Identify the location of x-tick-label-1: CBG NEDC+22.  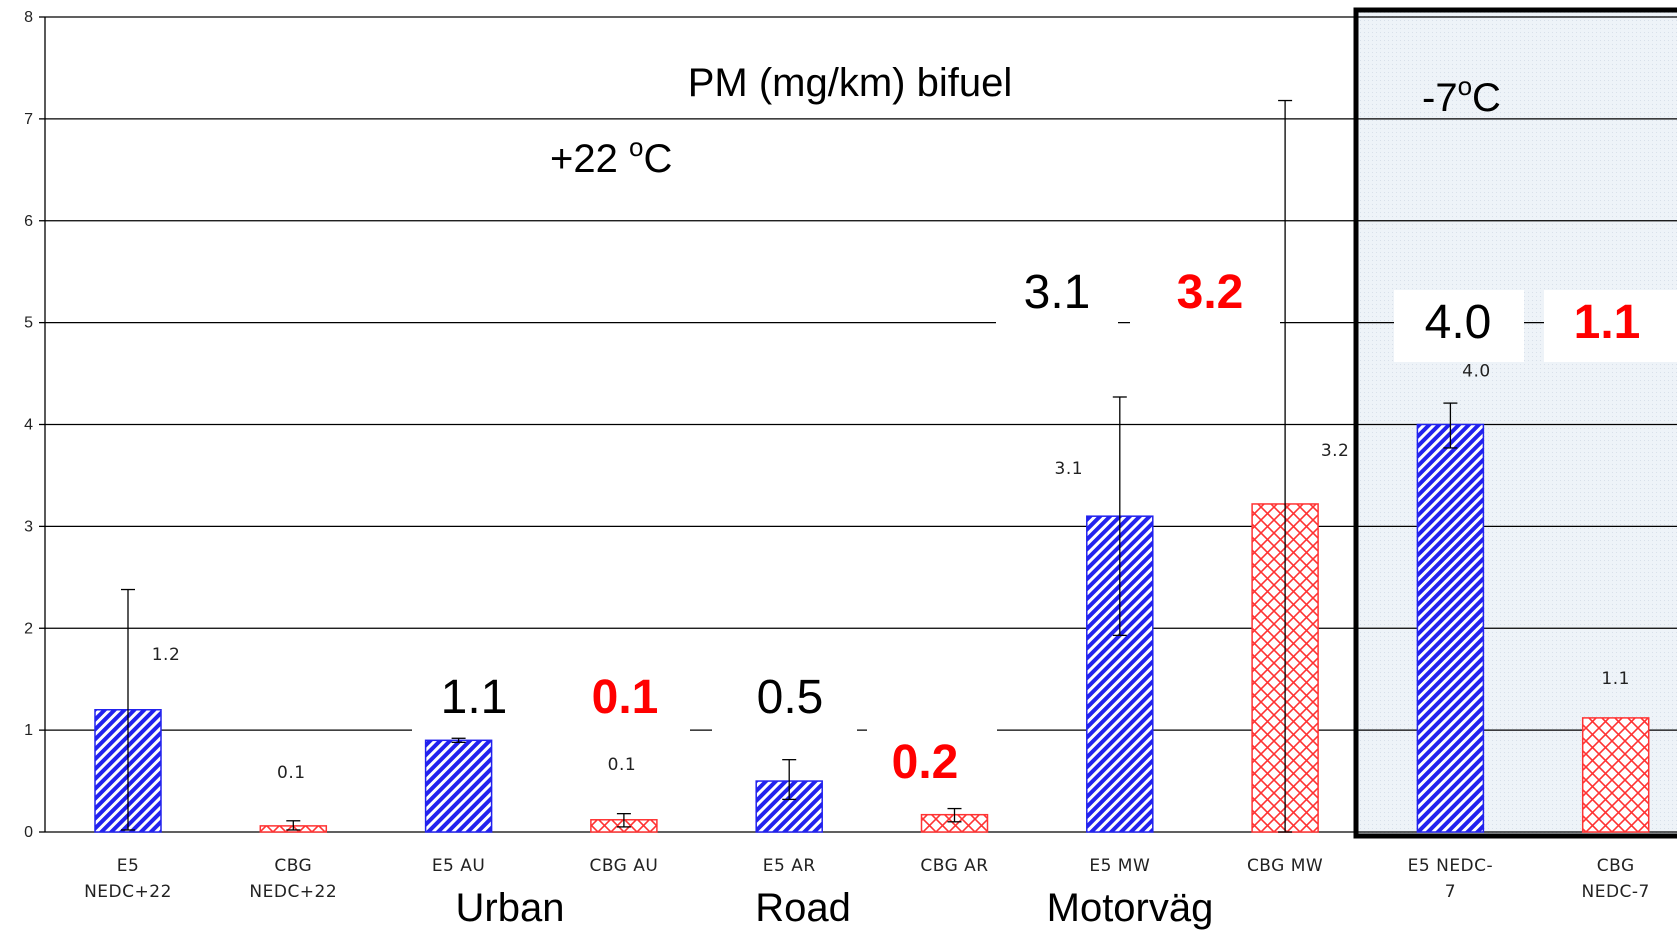
(293, 879).